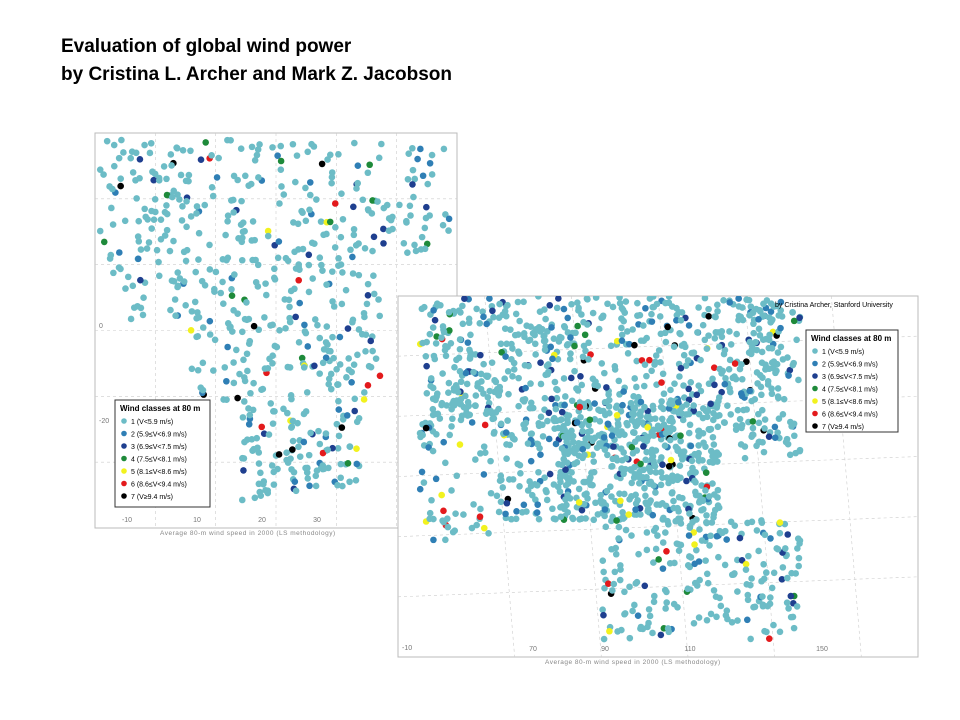  What do you see at coordinates (658, 587) in the screenshot?
I see `graticule` at bounding box center [658, 587].